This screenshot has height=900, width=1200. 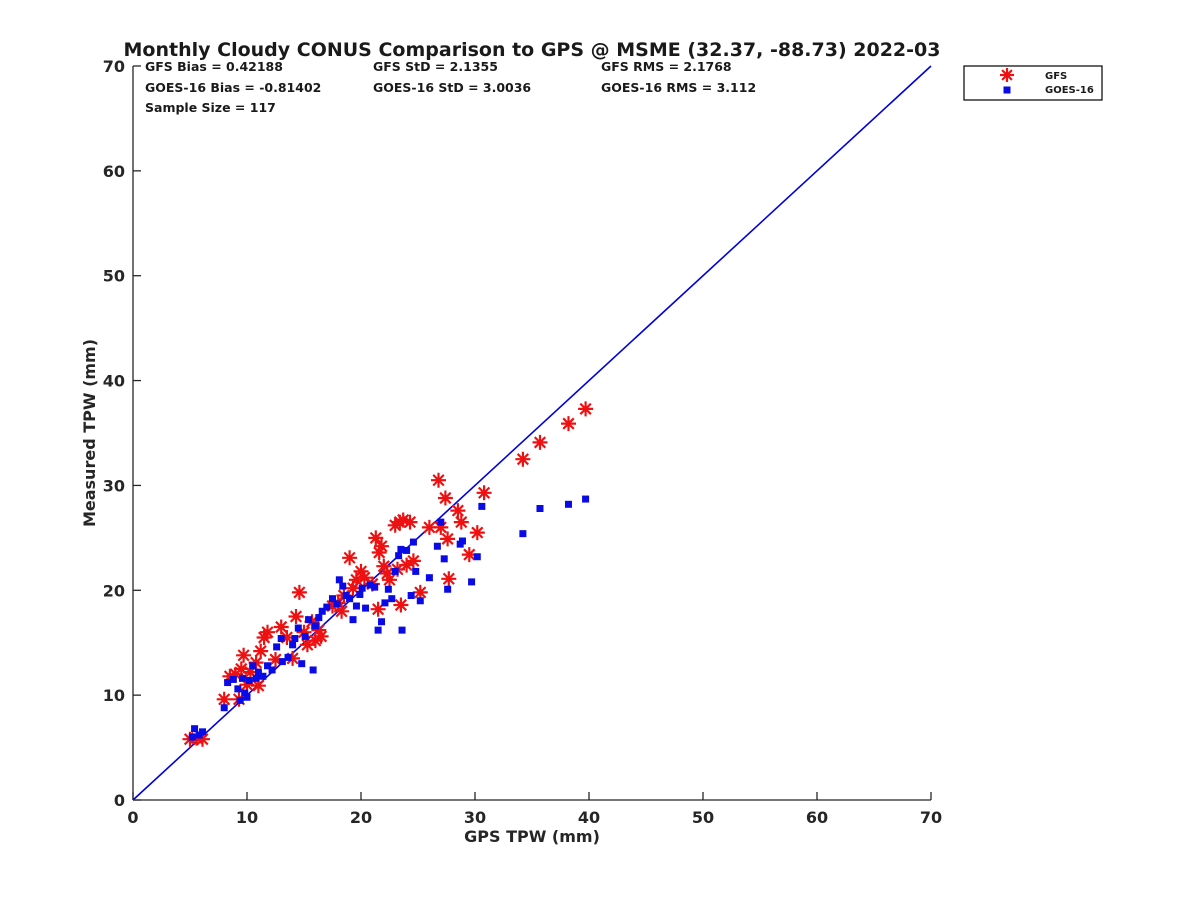 I want to click on x-tick-label: 40, so click(x=589, y=817).